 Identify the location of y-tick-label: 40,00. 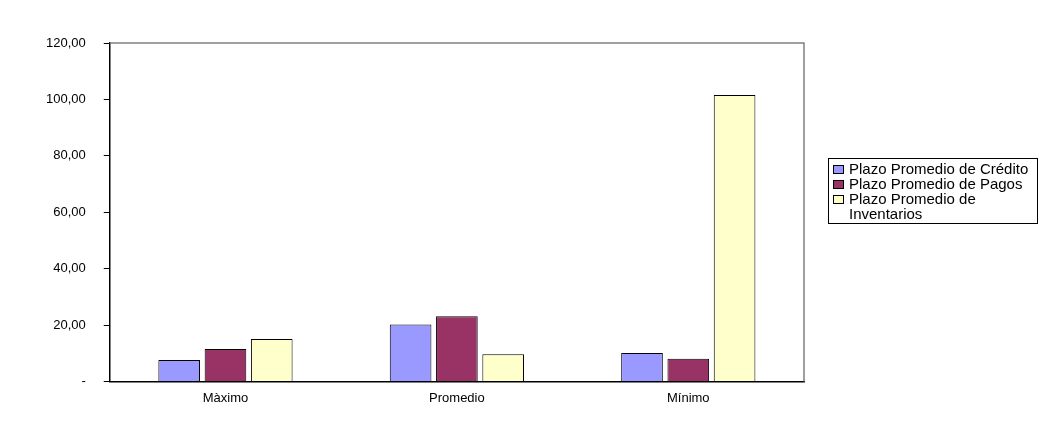
(69, 268).